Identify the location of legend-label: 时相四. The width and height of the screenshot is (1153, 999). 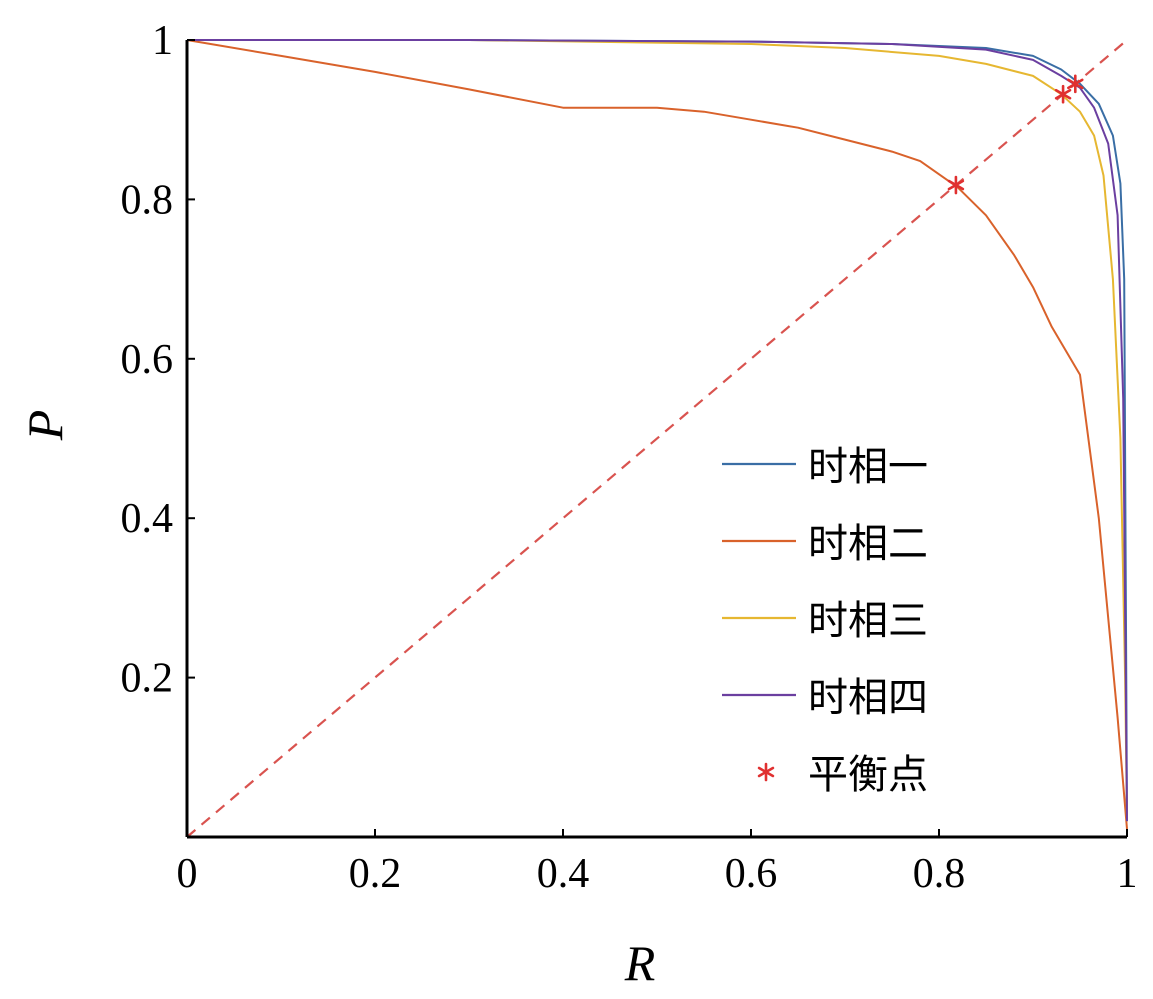
(868, 698).